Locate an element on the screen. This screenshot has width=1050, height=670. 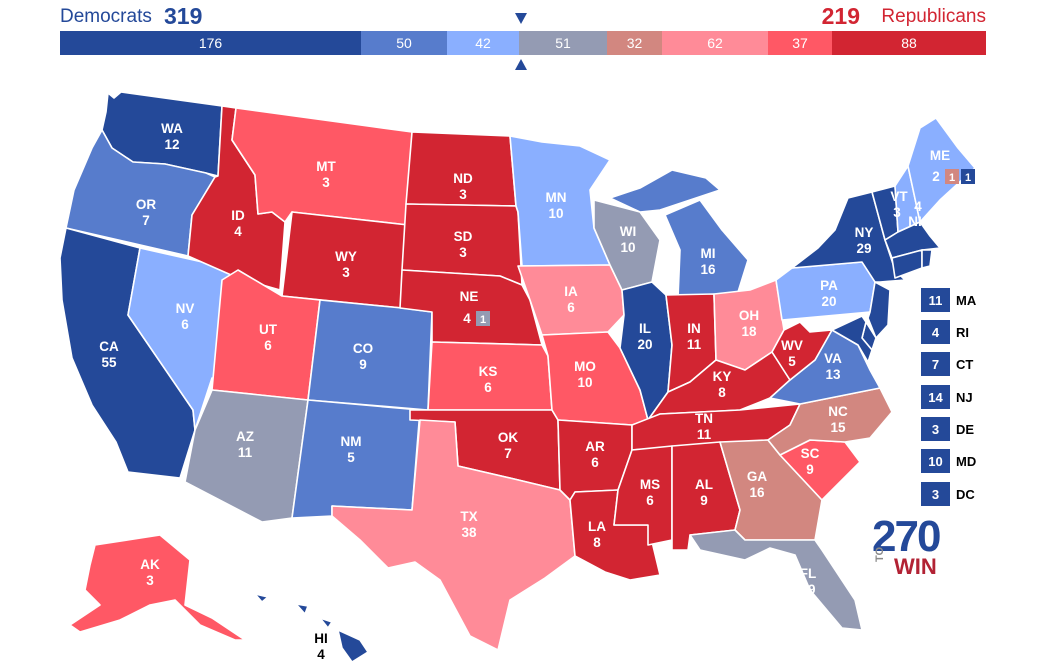
label-OR: OR is located at coordinates (146, 204).